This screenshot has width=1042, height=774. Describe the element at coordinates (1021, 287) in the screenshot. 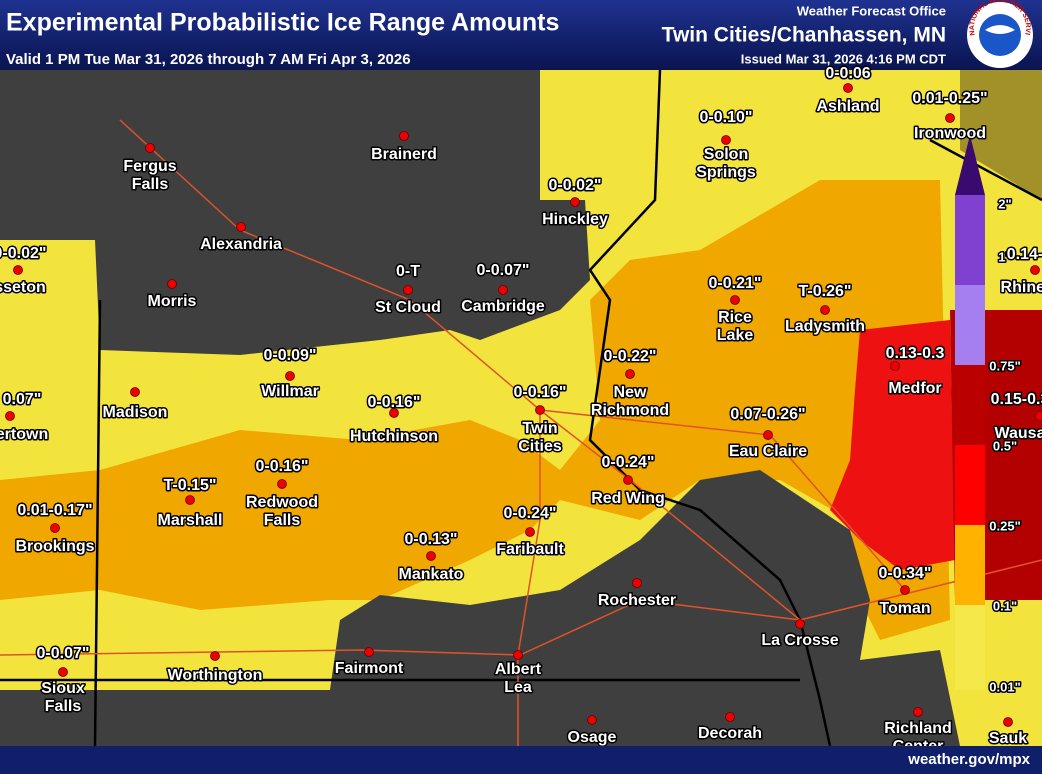

I see `city-name: Rhinel` at that location.